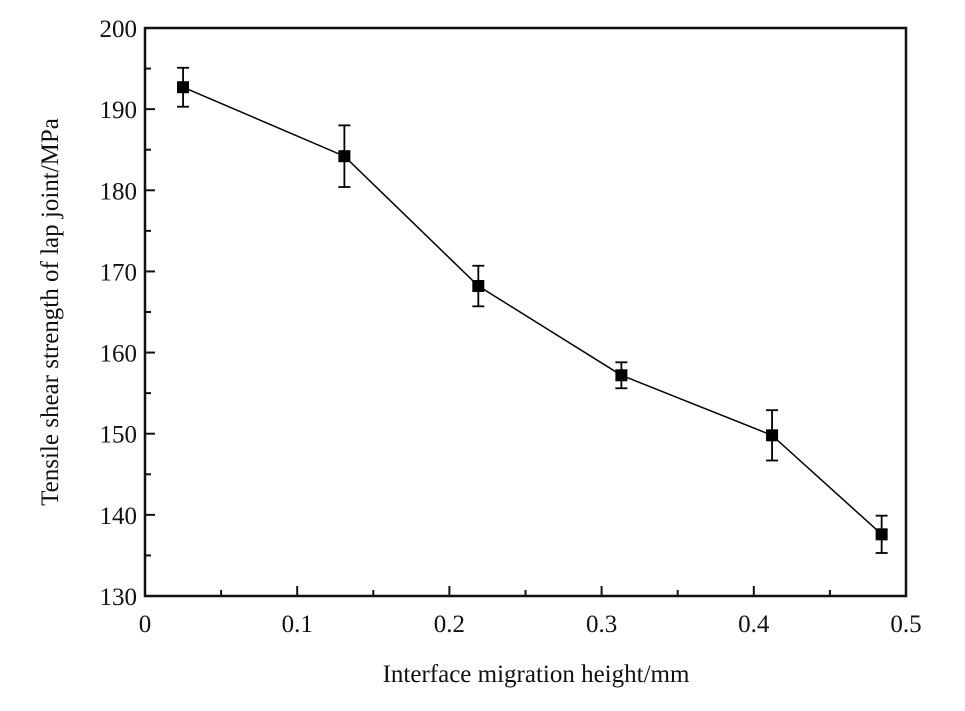 The height and width of the screenshot is (711, 965). Describe the element at coordinates (119, 191) in the screenshot. I see `y-tick-label: 180` at that location.